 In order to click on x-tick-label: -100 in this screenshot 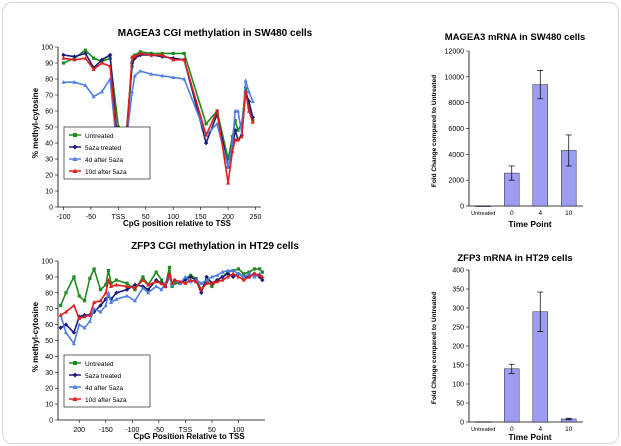, I will do `click(63, 217)`.